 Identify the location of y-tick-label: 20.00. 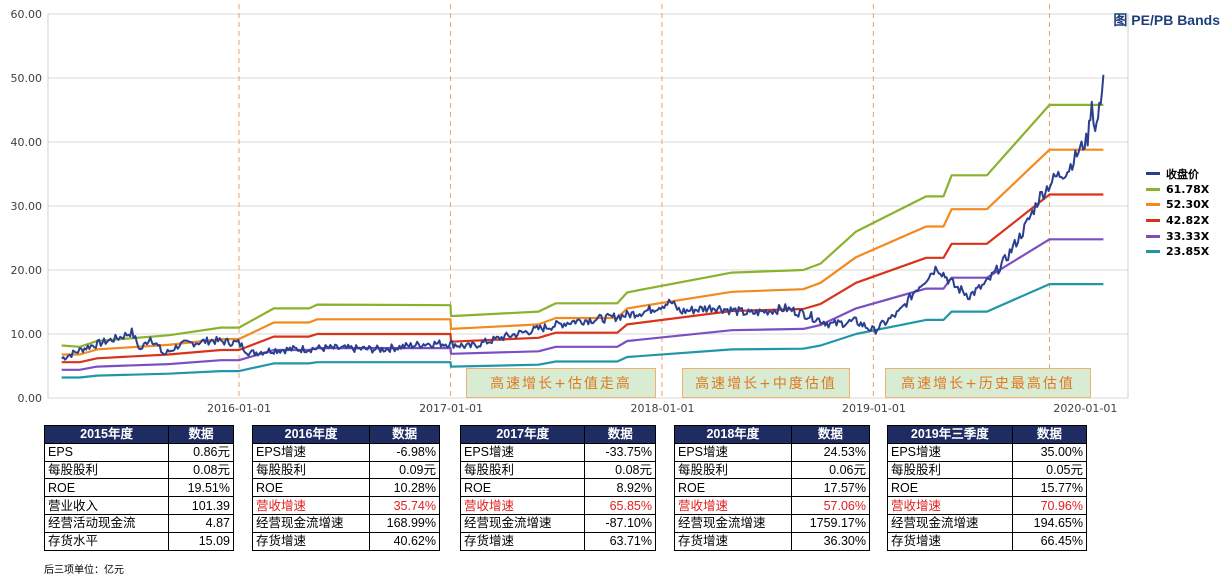
(27, 270).